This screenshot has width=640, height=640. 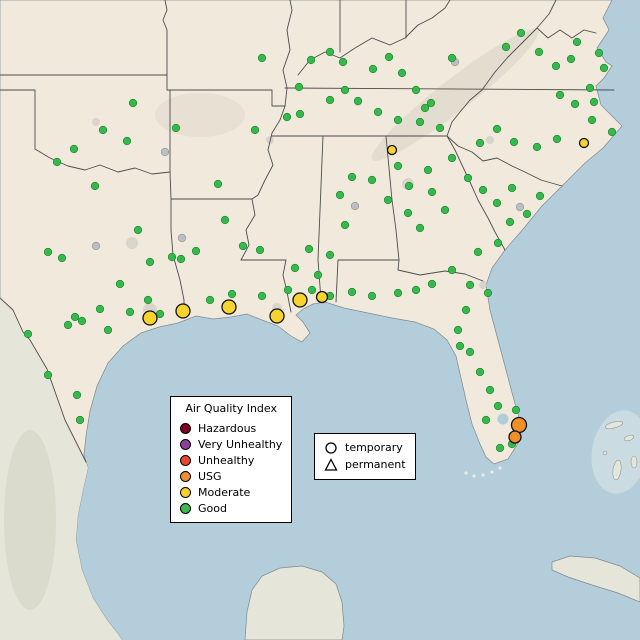 I want to click on bahamas-islands, so click(x=620, y=451).